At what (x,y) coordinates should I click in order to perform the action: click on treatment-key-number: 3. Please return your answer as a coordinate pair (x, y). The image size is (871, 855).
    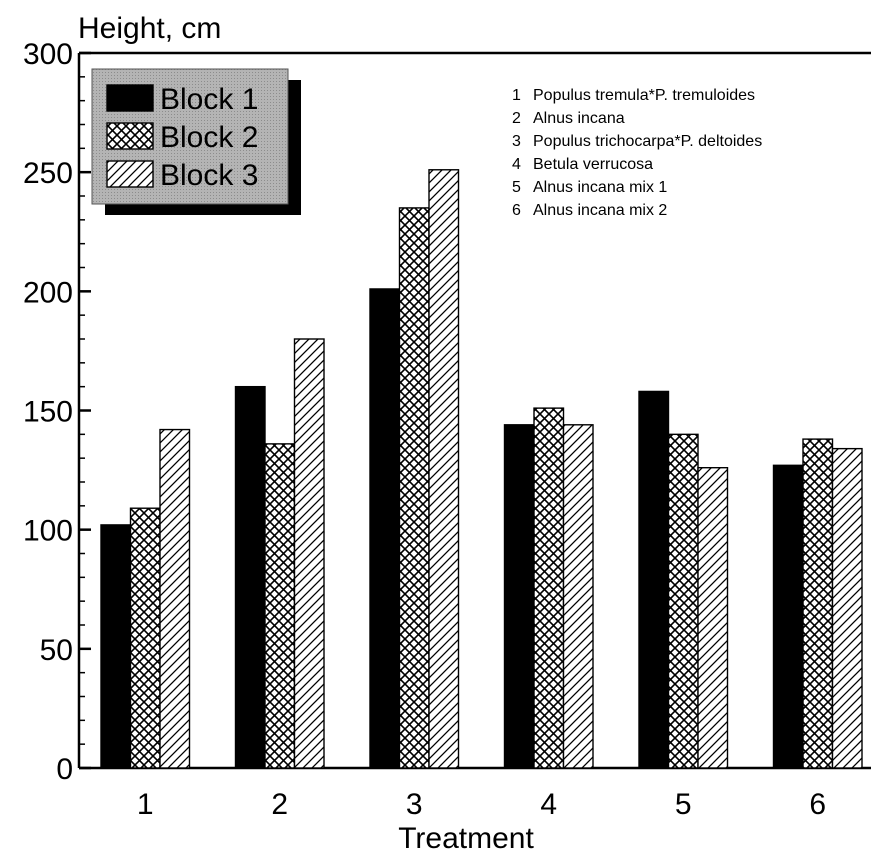
    Looking at the image, I should click on (516, 141).